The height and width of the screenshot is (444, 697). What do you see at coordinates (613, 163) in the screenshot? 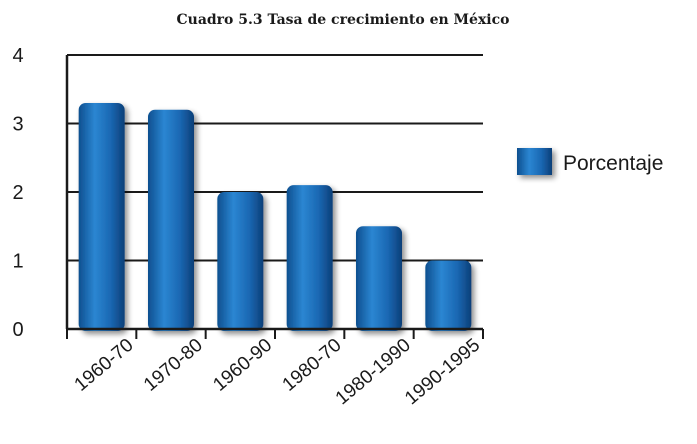
I see `legend-label: Porcentaje` at bounding box center [613, 163].